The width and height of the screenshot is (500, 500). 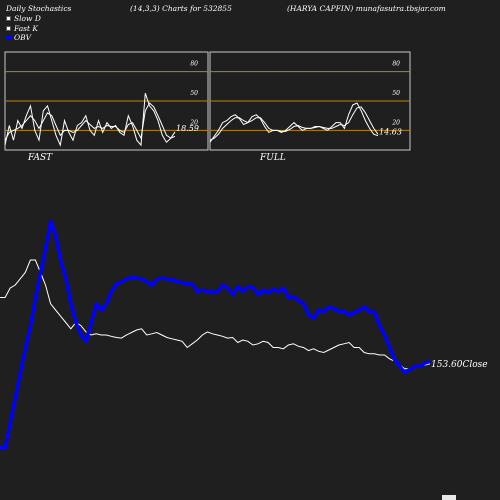 I want to click on close-price-label: 153.60Close, so click(x=459, y=365).